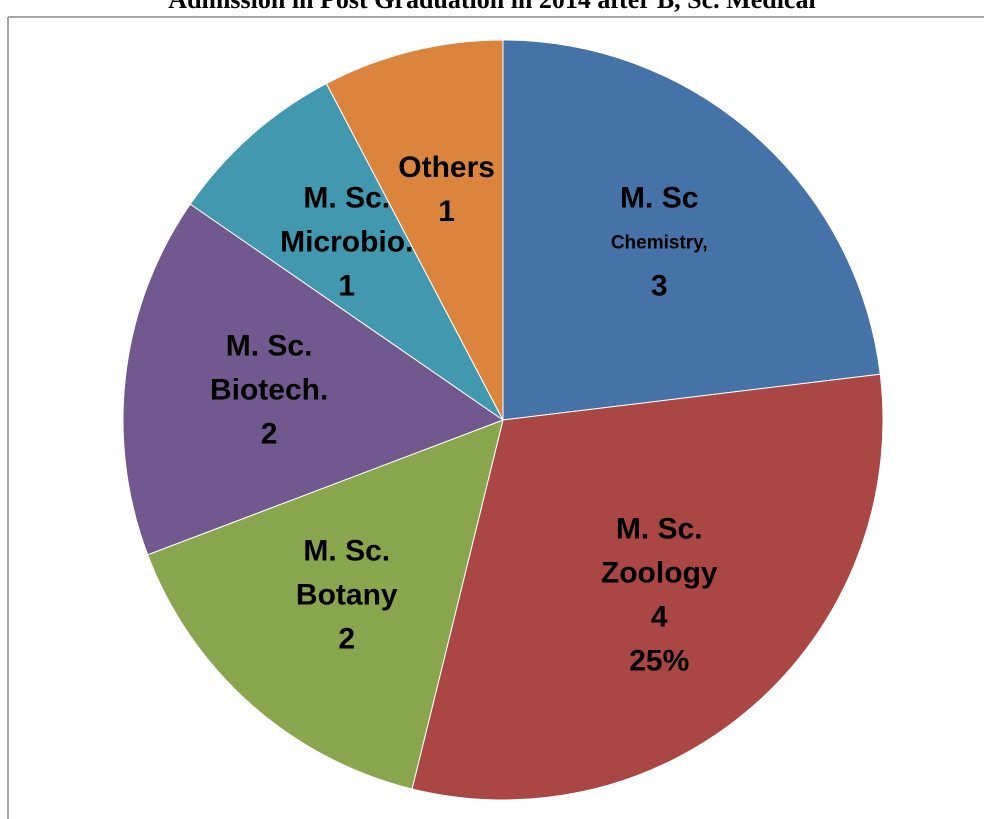  I want to click on slice-label: 3, so click(659, 286).